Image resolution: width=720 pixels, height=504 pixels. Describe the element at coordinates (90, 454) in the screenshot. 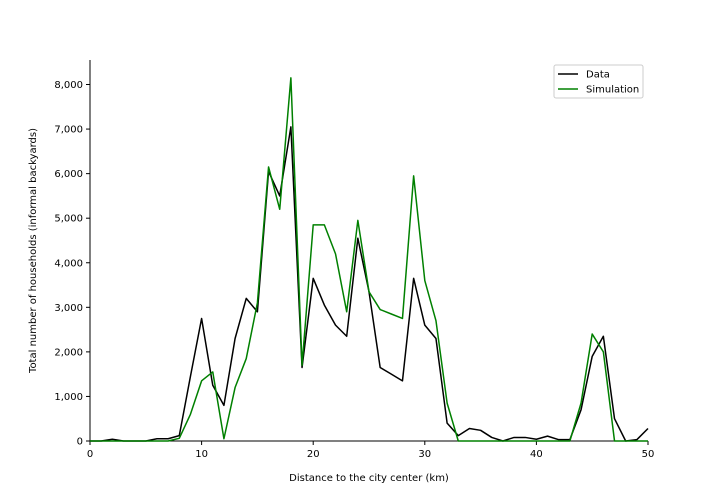

I see `x-tick-label: 0` at that location.